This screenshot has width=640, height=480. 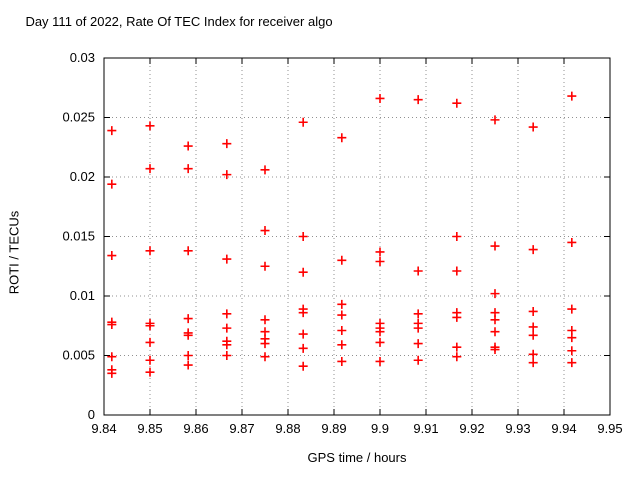 I want to click on x-tick-label: 9.94, so click(x=563, y=428).